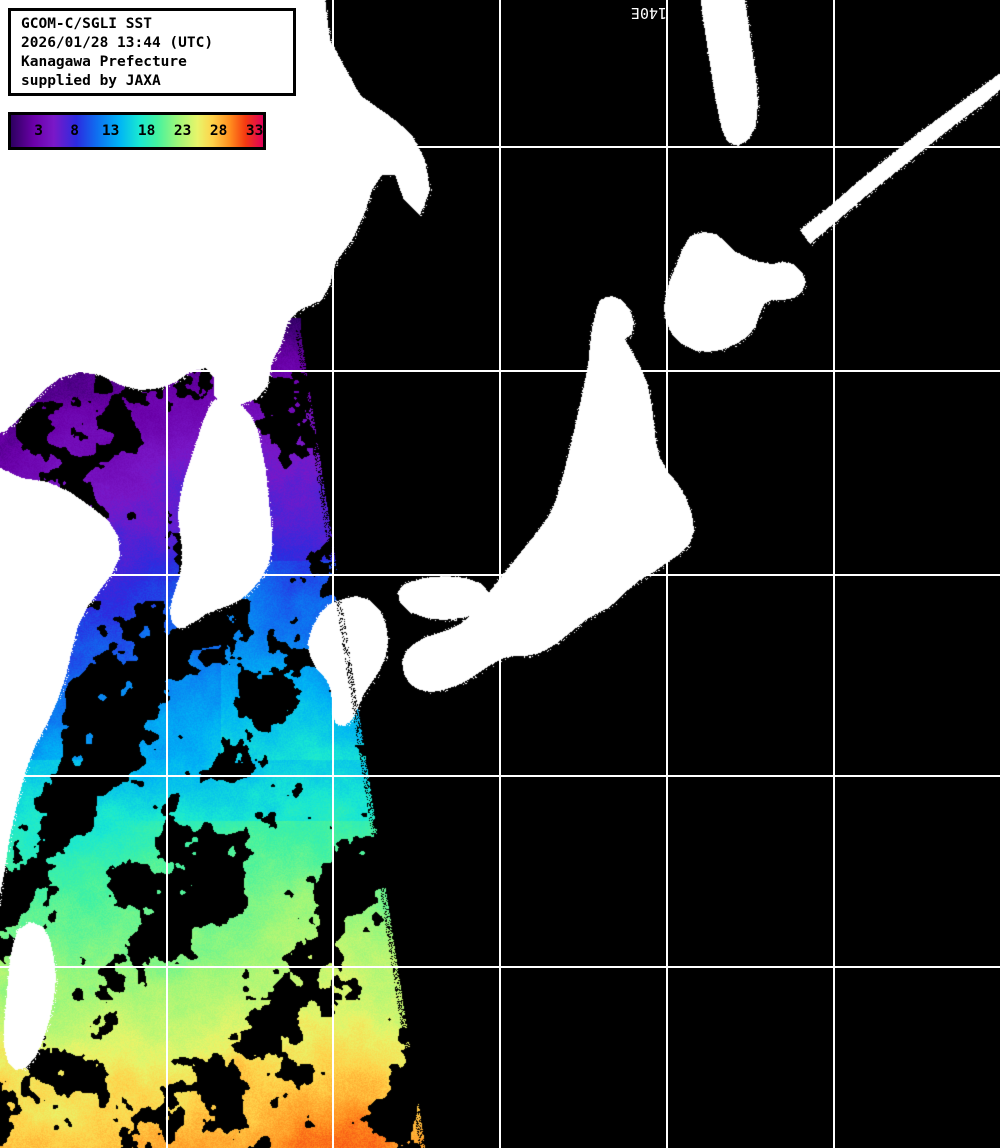 This screenshot has width=1000, height=1148. Describe the element at coordinates (117, 43) in the screenshot. I see `info-line-datetime: 2026/01/28 13:44 (UTC)` at that location.